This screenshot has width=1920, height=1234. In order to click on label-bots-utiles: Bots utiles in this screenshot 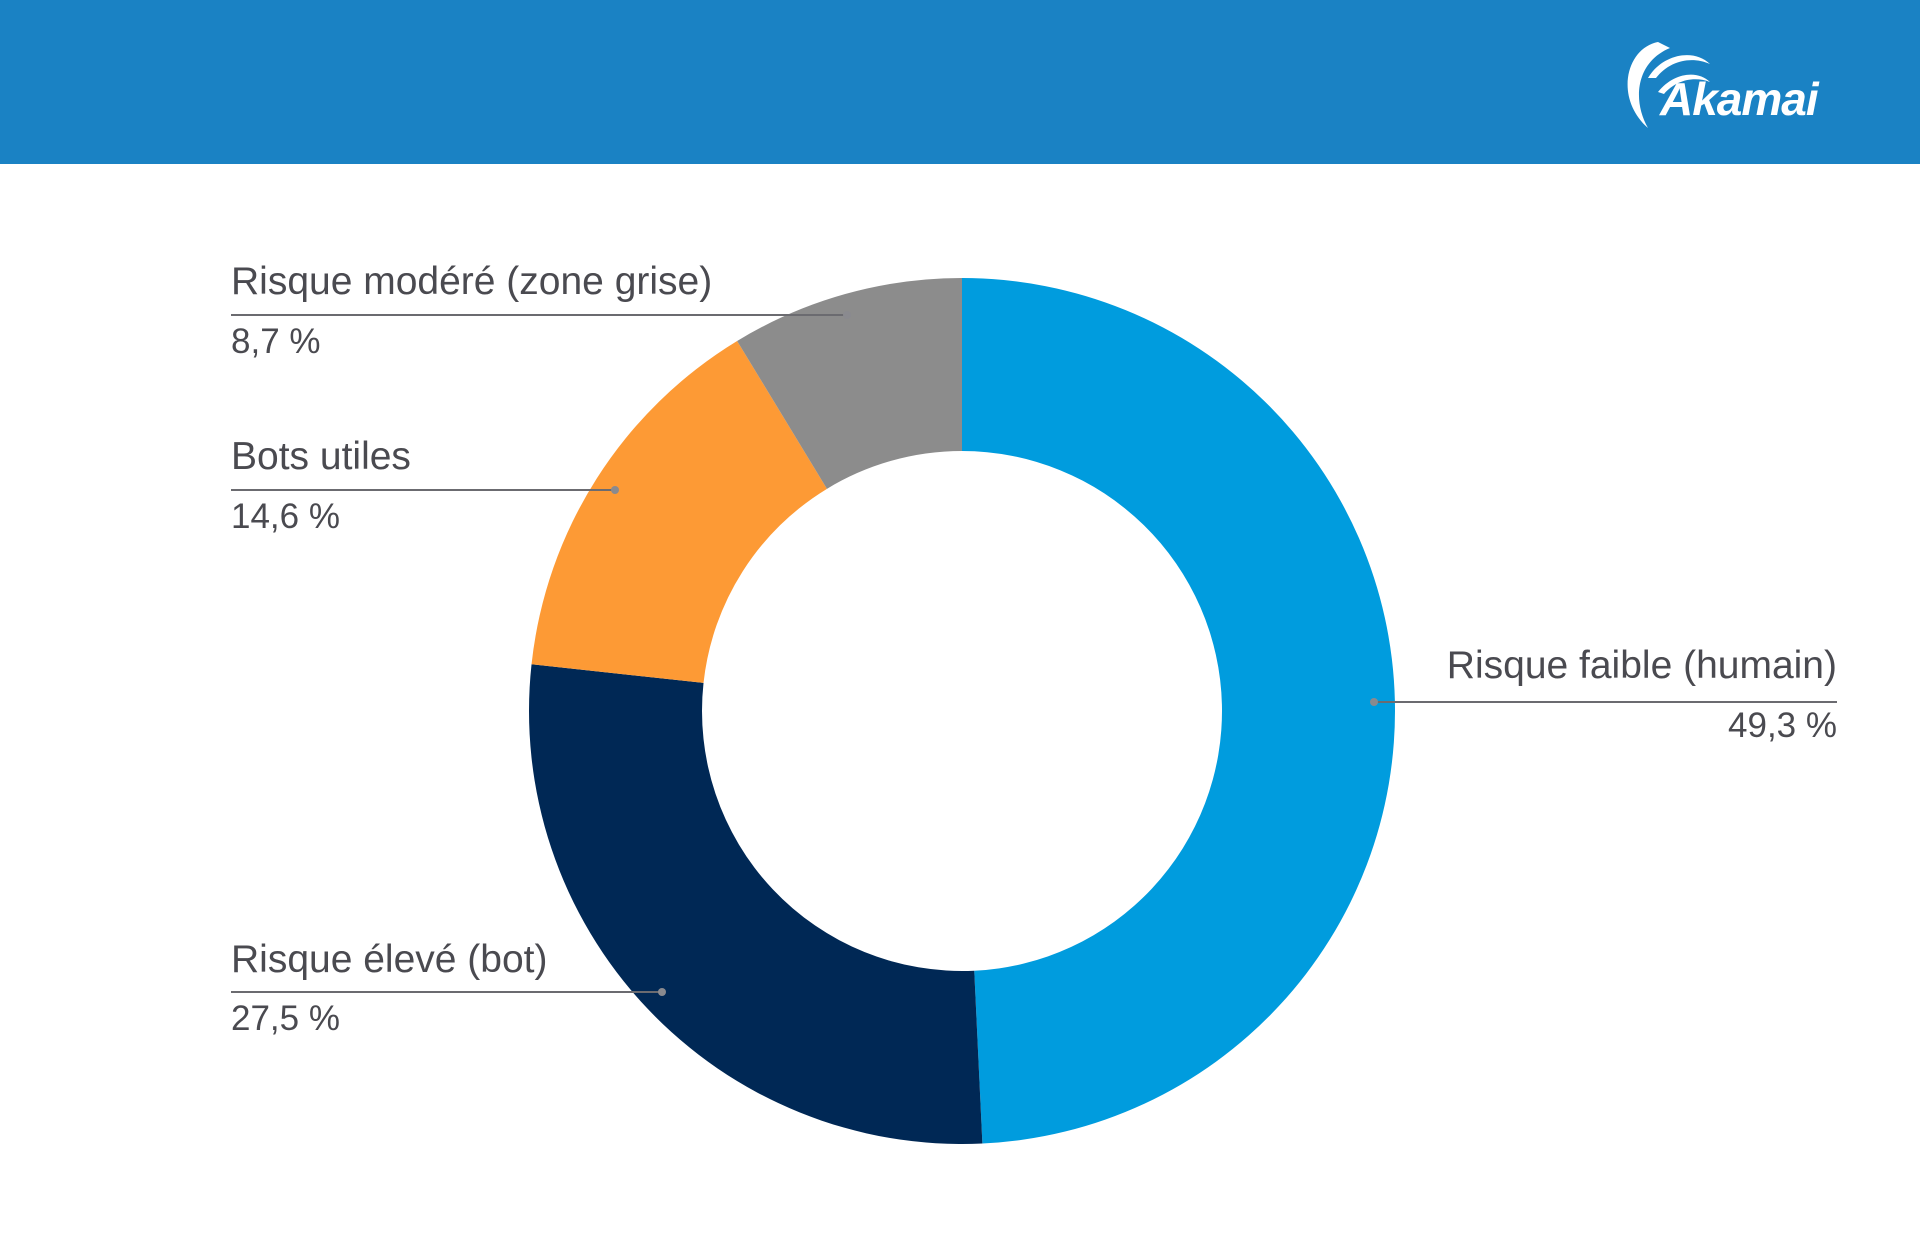, I will do `click(321, 456)`.